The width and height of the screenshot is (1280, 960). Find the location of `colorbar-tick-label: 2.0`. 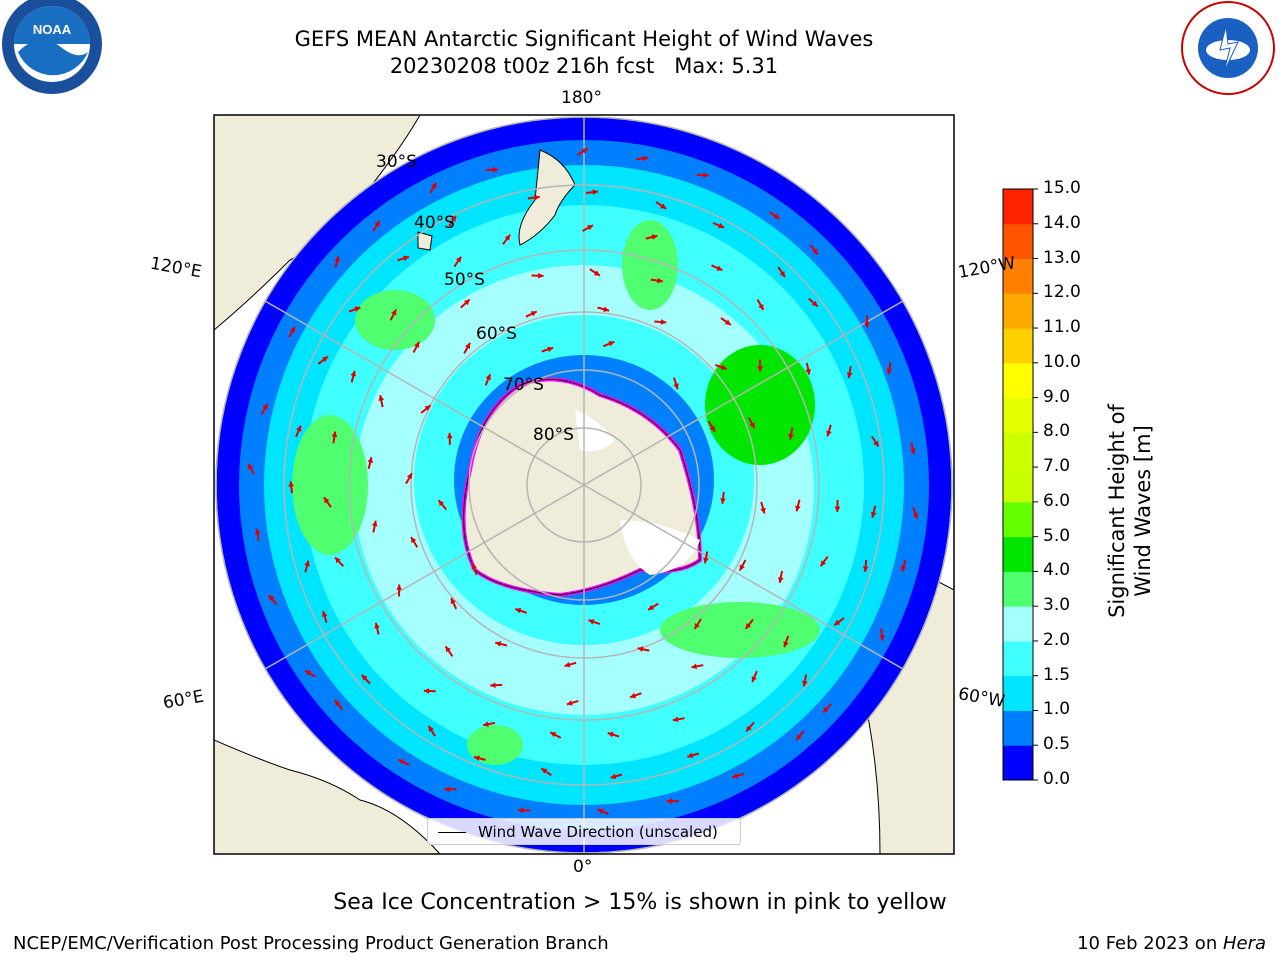

colorbar-tick-label: 2.0 is located at coordinates (1057, 639).